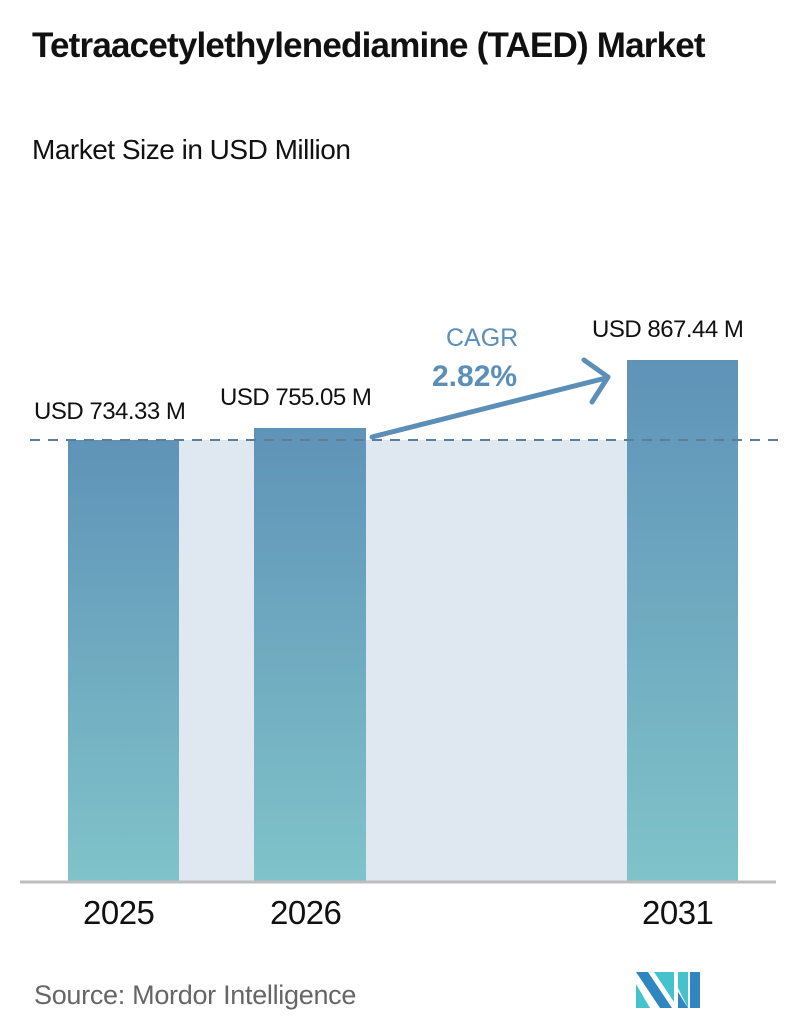 The height and width of the screenshot is (1034, 796). What do you see at coordinates (110, 411) in the screenshot?
I see `value-label-2025: USD 734.33 M` at bounding box center [110, 411].